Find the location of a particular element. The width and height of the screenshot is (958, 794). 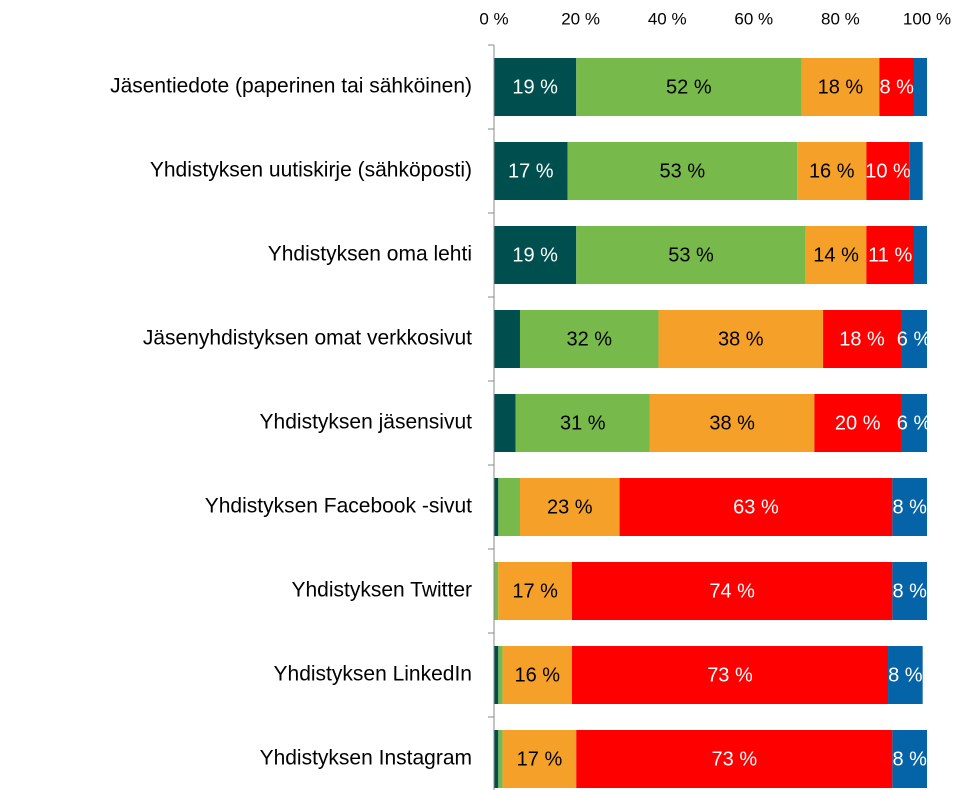

value-label: 52 % is located at coordinates (689, 87).